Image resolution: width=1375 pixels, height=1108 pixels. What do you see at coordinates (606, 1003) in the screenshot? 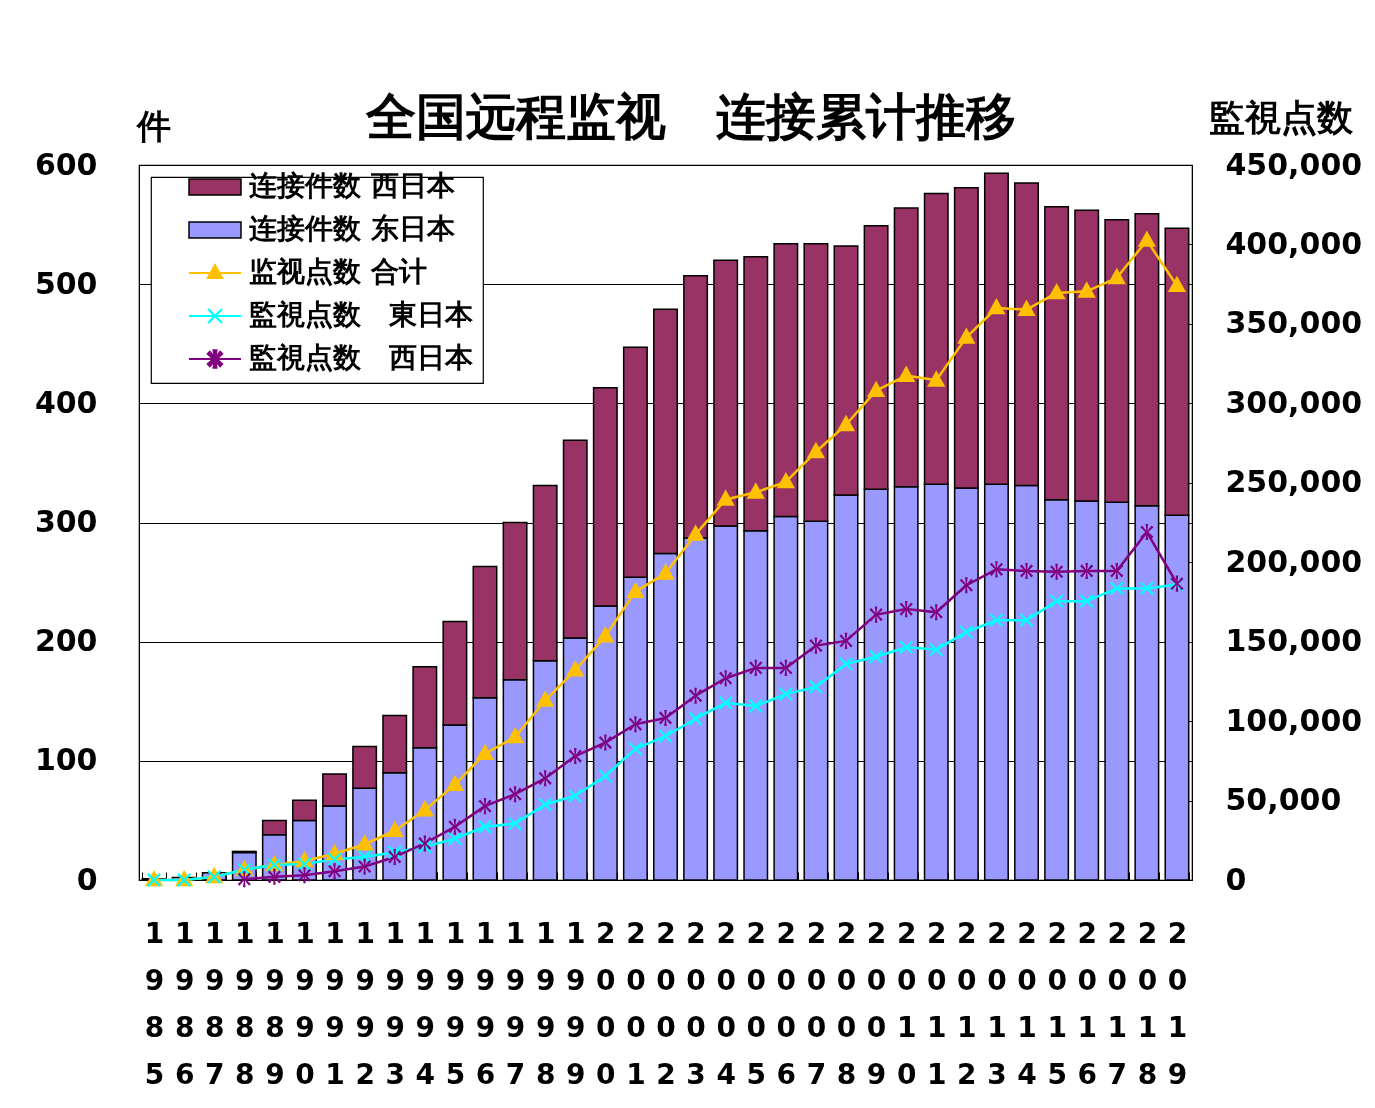
I see `x-tick-label: 2000` at bounding box center [606, 1003].